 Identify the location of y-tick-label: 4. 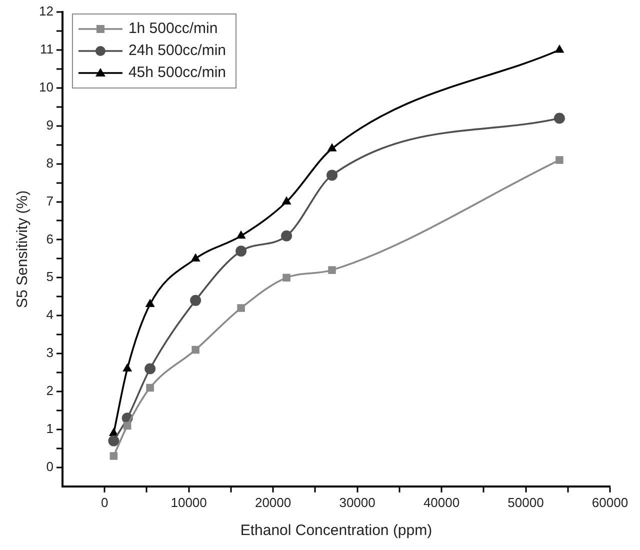
(50, 314).